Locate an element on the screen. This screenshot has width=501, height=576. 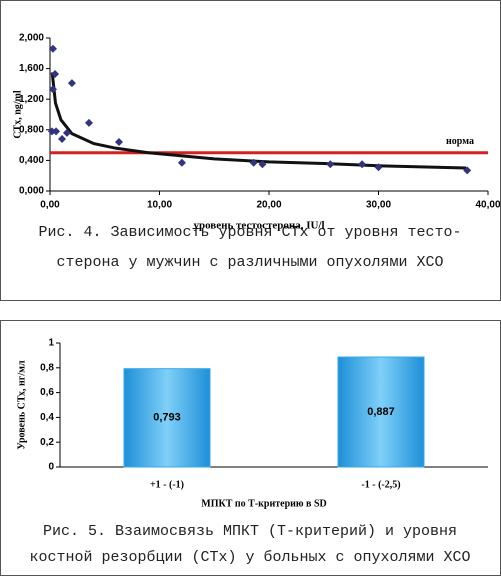
y-axis-label: Уровень СТх, нг/мл is located at coordinates (21, 405).